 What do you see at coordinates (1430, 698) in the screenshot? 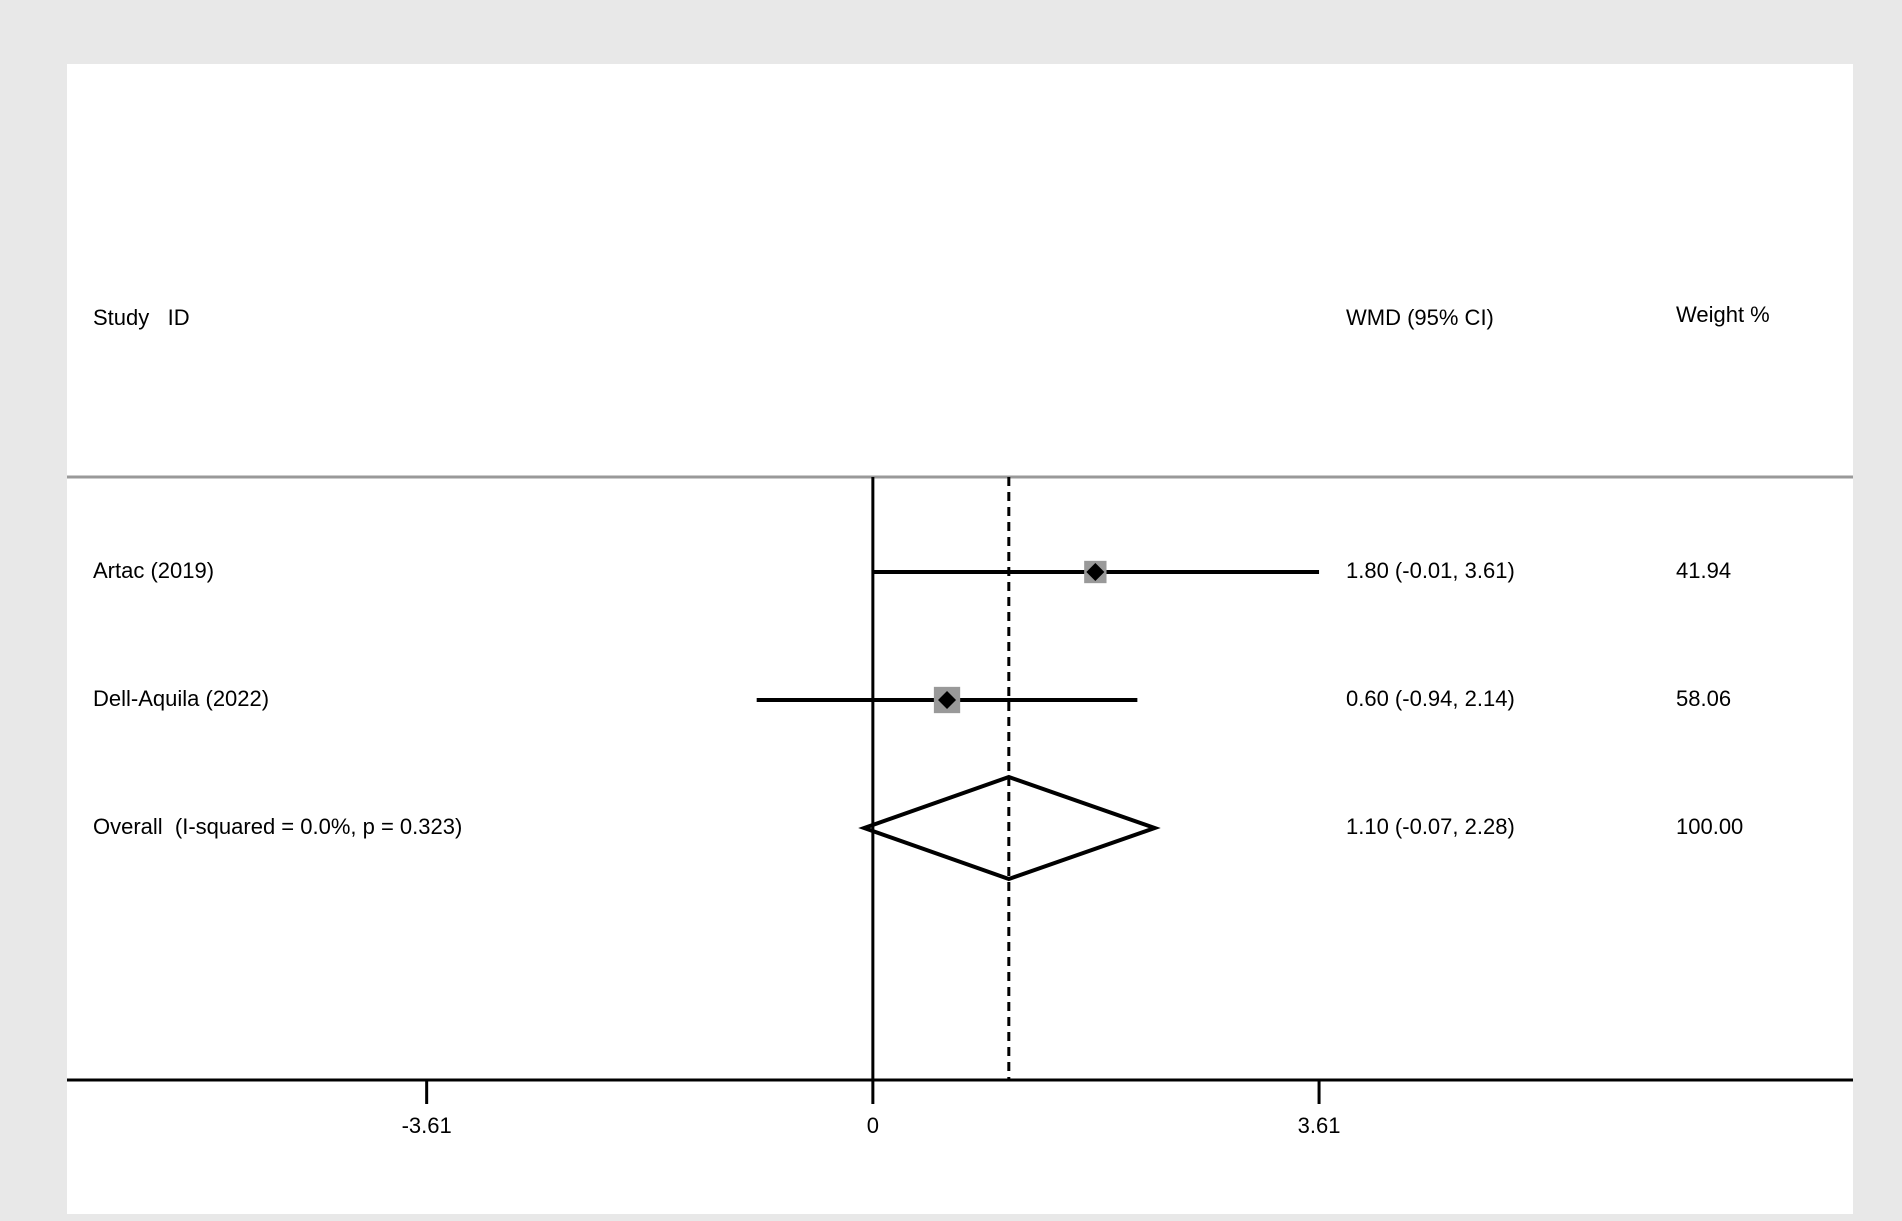
I see `estimate-label: 0.60 (-0.94, 2.14)` at bounding box center [1430, 698].